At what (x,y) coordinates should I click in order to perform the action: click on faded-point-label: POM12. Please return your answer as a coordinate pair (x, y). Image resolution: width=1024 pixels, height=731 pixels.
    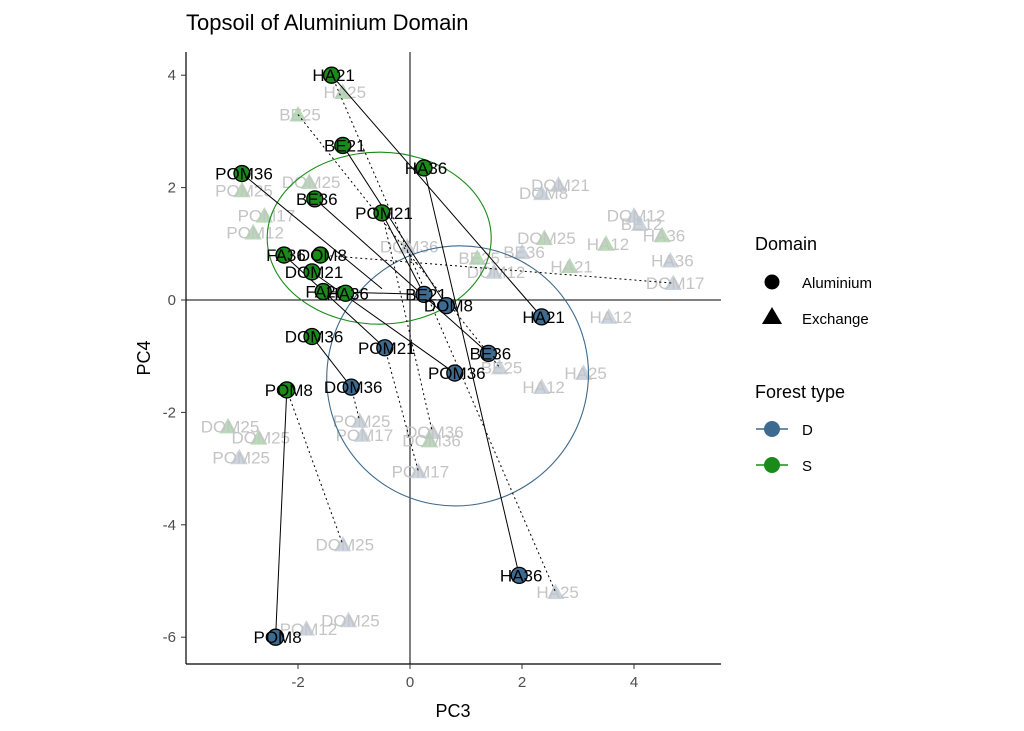
    Looking at the image, I should click on (255, 233).